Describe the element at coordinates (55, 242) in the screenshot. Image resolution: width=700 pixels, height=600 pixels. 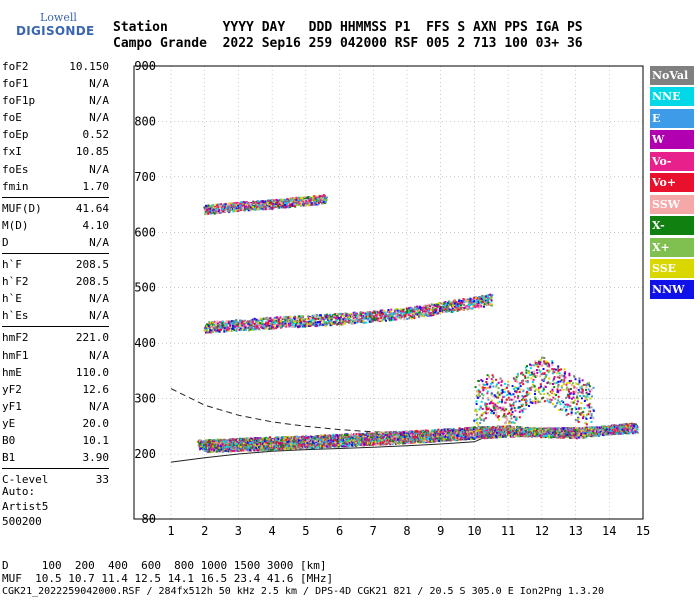
I see `param-row: D N/A` at that location.